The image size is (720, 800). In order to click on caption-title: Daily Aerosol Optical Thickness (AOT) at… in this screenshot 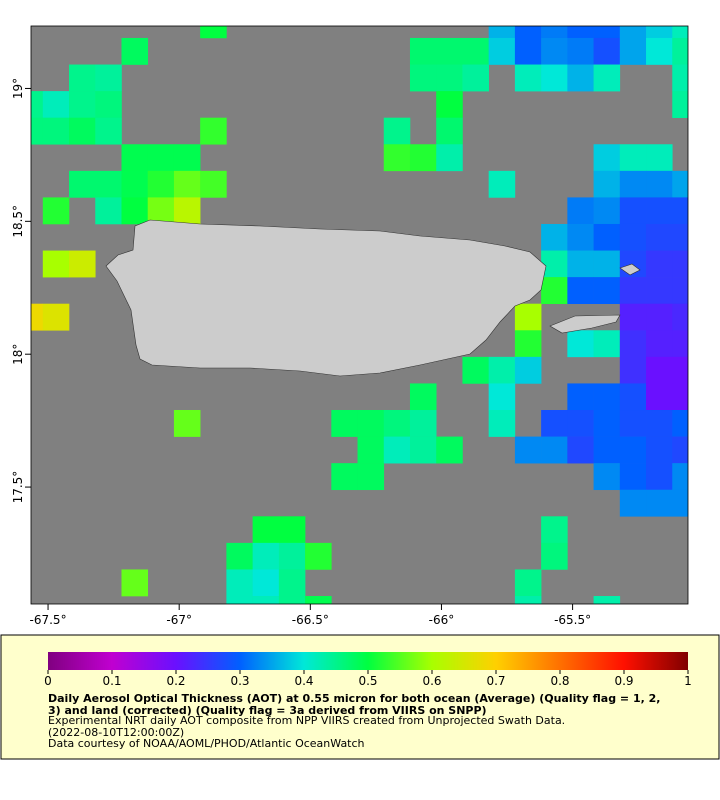, I will do `click(354, 704)`.